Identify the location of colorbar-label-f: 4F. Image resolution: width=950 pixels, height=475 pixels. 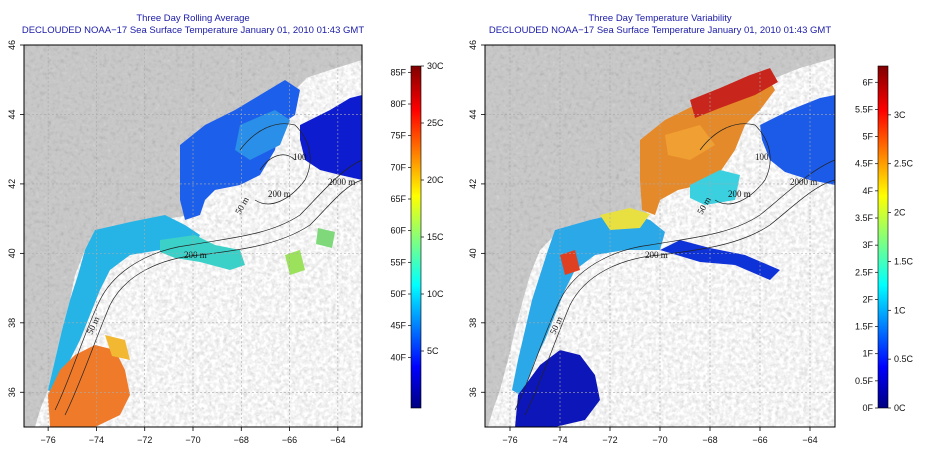
(867, 191).